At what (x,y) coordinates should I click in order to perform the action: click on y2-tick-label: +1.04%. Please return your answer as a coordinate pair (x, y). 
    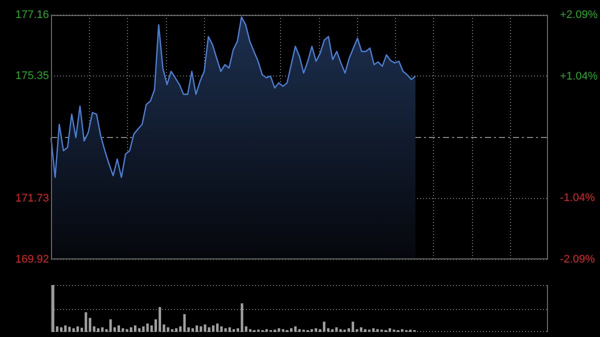
    Looking at the image, I should click on (579, 76).